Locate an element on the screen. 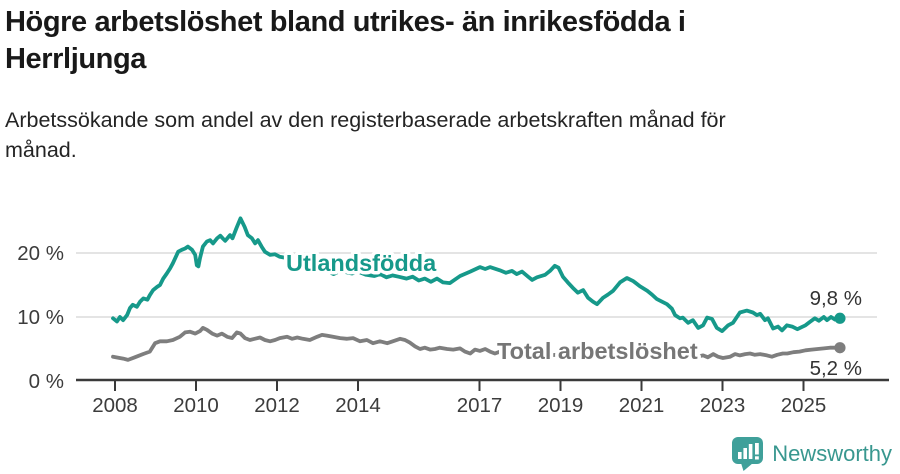  x-axis-tick-label: 2012 is located at coordinates (277, 405).